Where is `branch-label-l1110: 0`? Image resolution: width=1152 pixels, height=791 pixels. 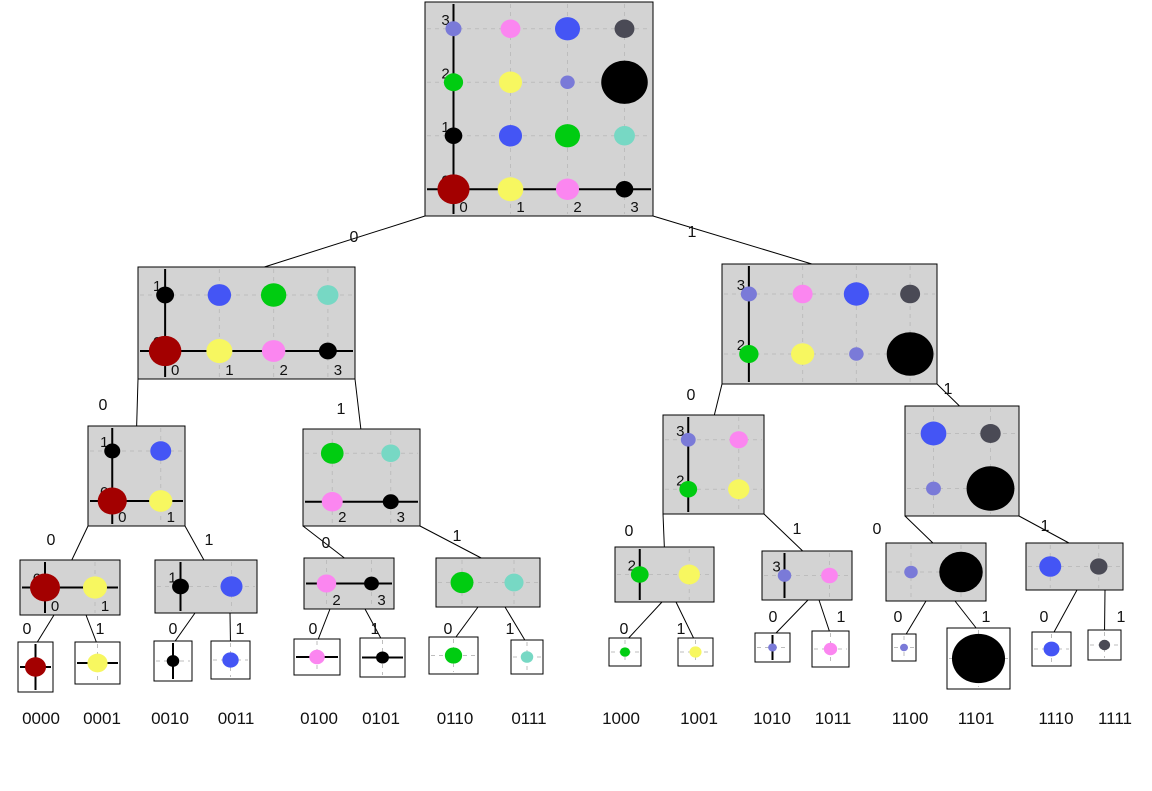
branch-label-l1110: 0 is located at coordinates (1044, 617).